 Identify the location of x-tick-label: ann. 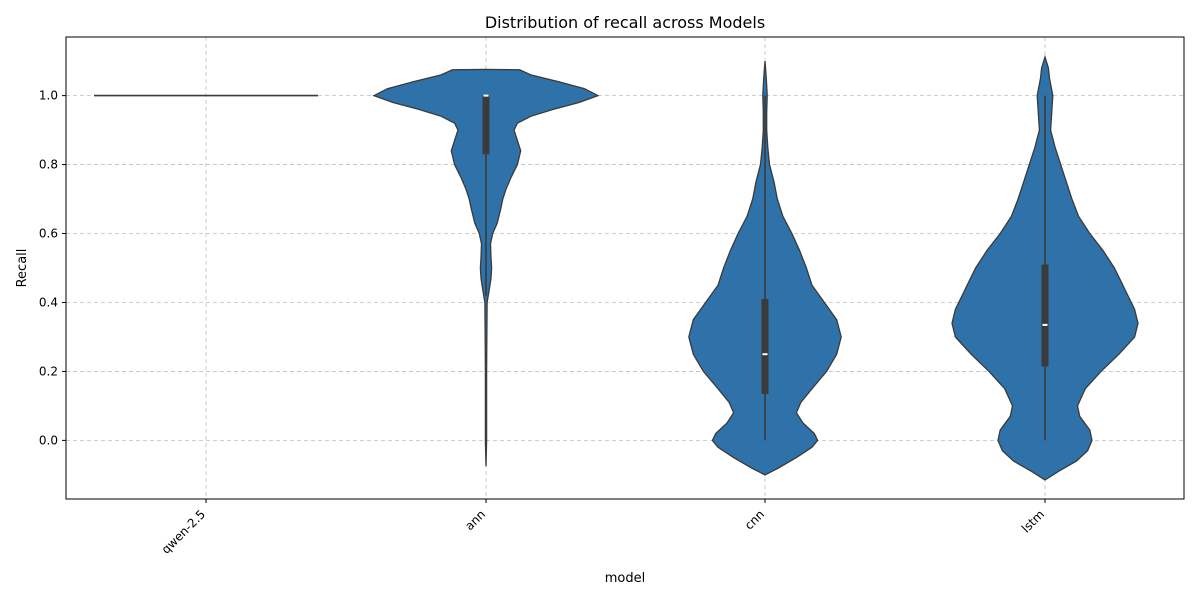
(475, 520).